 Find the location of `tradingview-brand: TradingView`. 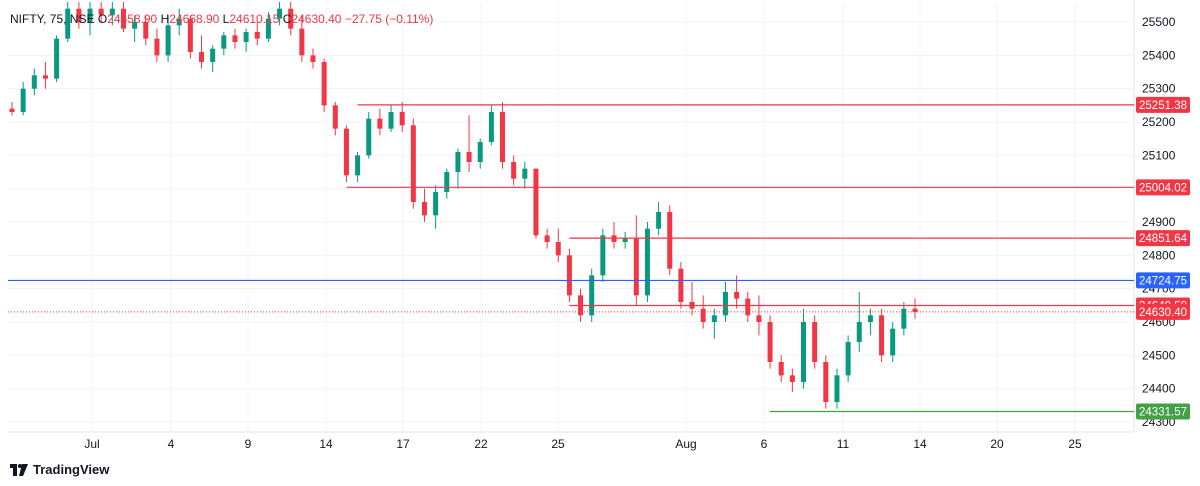

tradingview-brand: TradingView is located at coordinates (59, 469).